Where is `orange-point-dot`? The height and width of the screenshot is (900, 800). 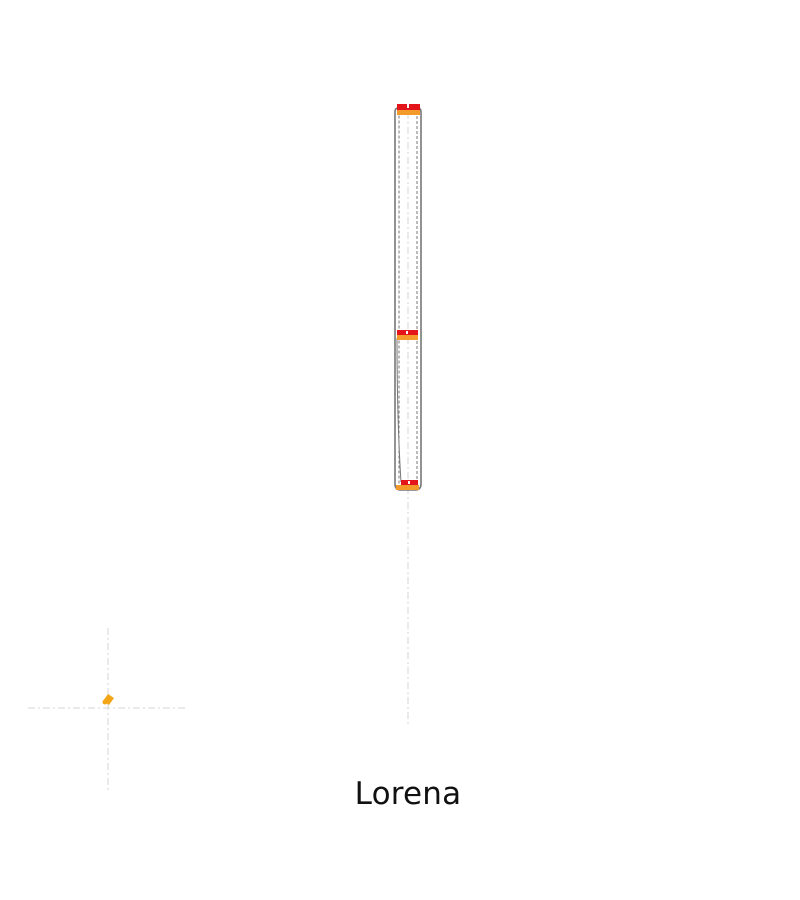
orange-point-dot is located at coordinates (105, 702).